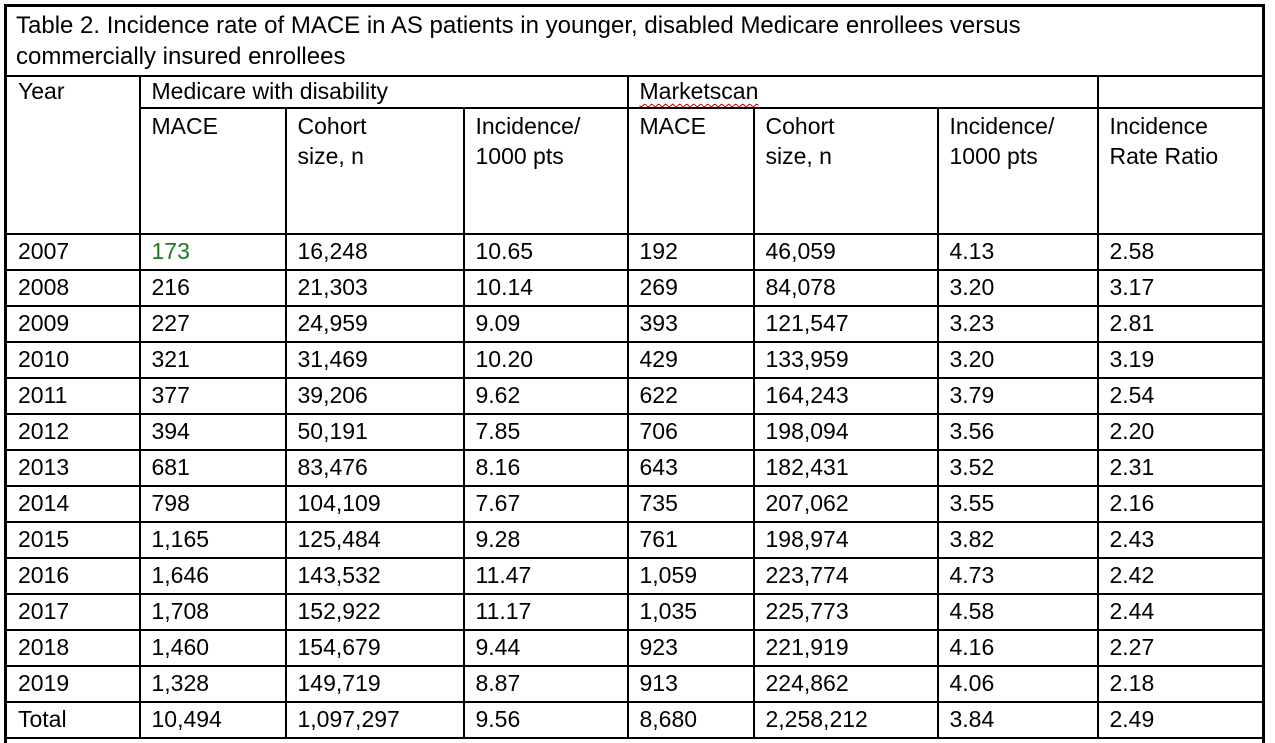  I want to click on cohort-marketscan-cell: 198,094, so click(845, 432).